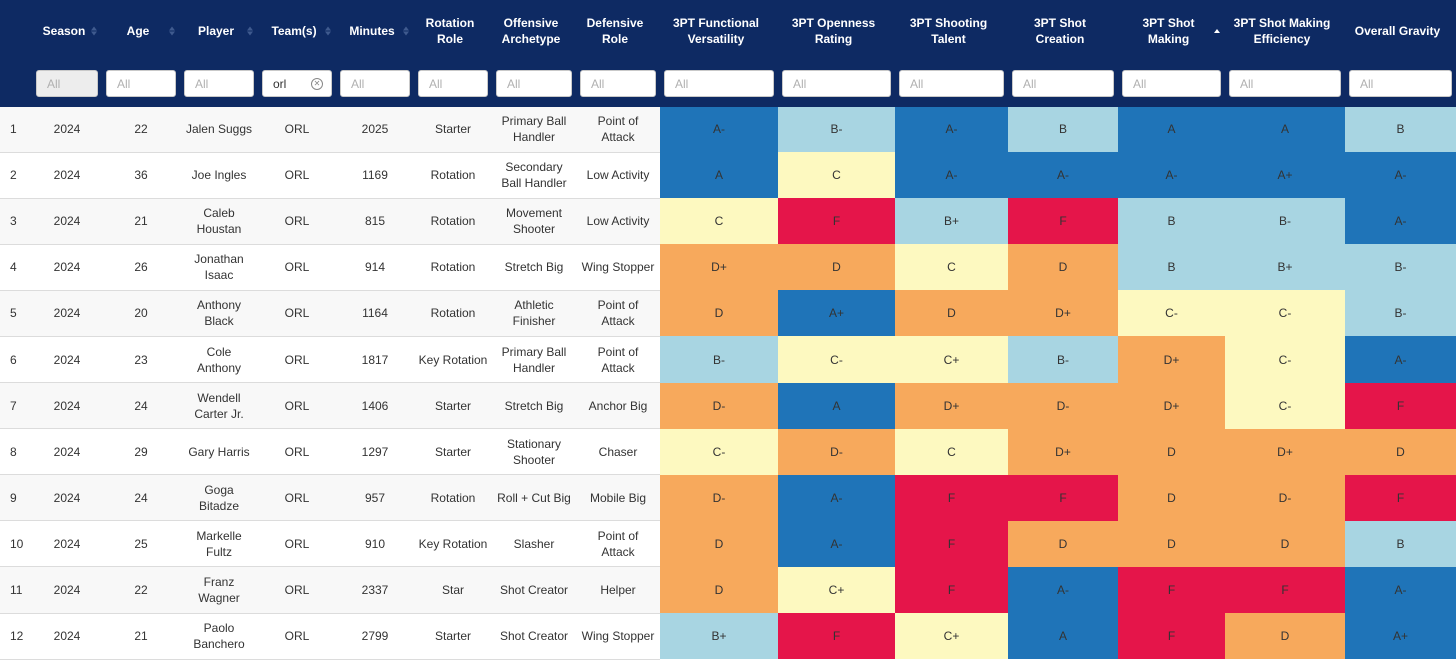 The height and width of the screenshot is (660, 1456). I want to click on column-header-3pt-shot-making: 3PT Shot Making, so click(1171, 31).